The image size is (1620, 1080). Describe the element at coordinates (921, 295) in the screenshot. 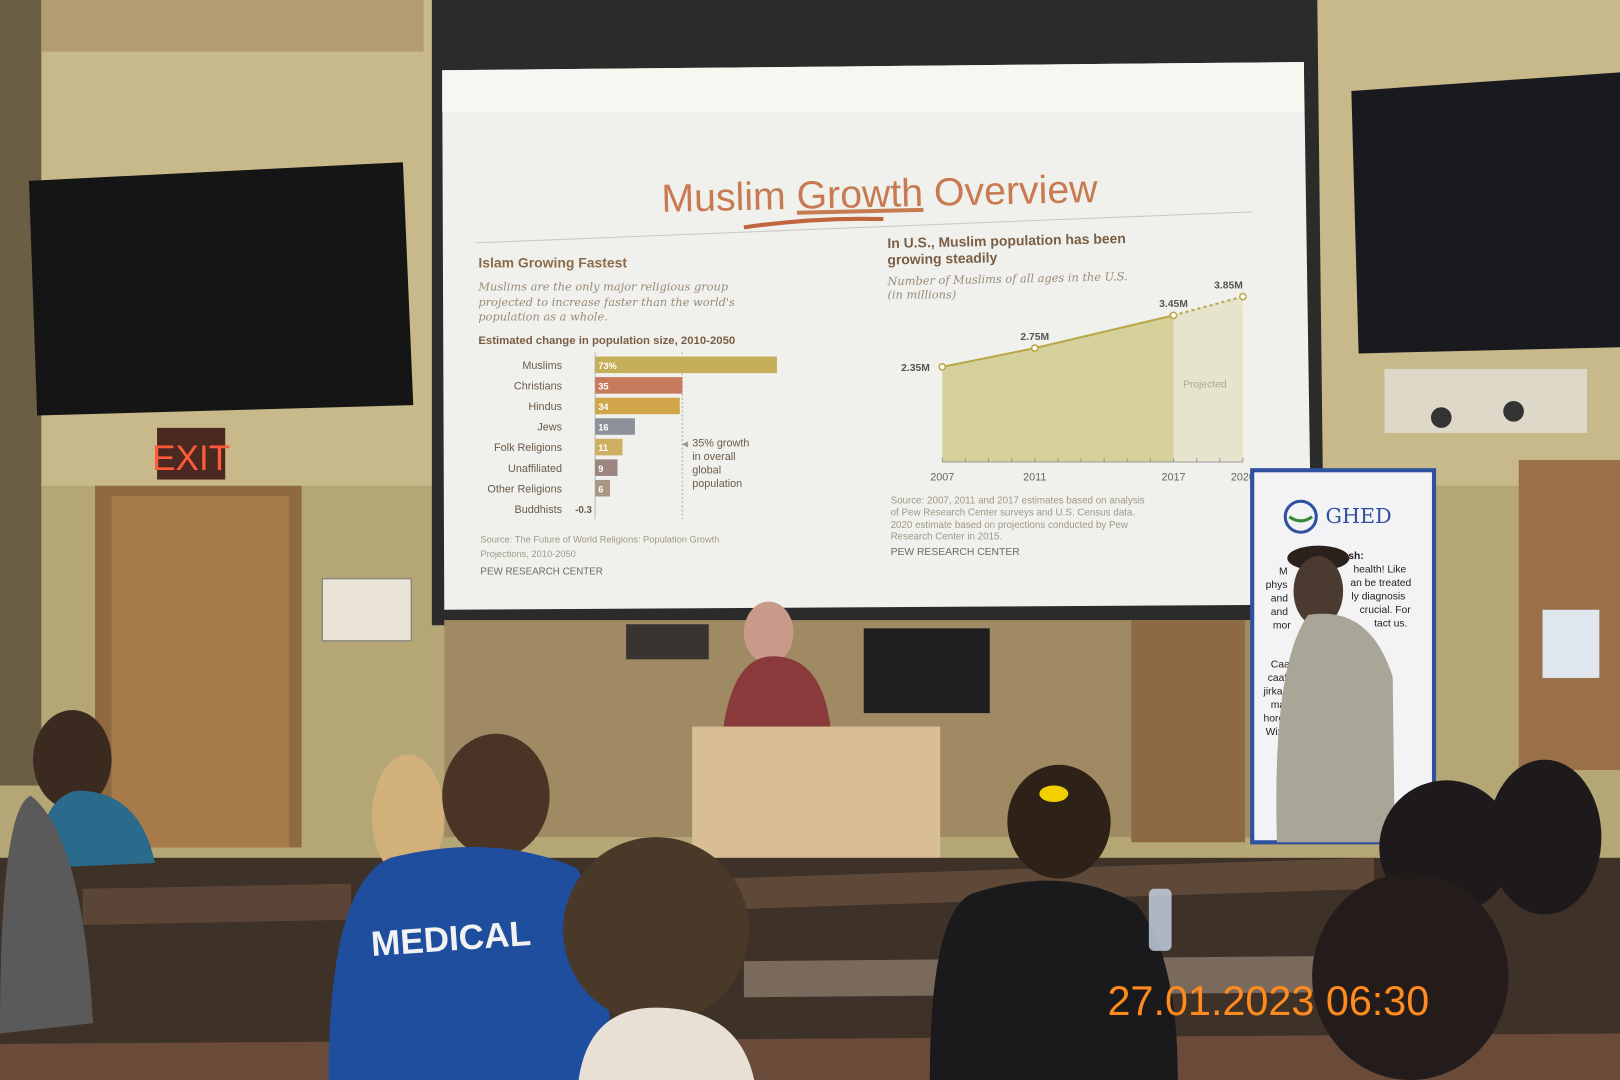

I see `right-panel-subtitle: (in millions)` at that location.